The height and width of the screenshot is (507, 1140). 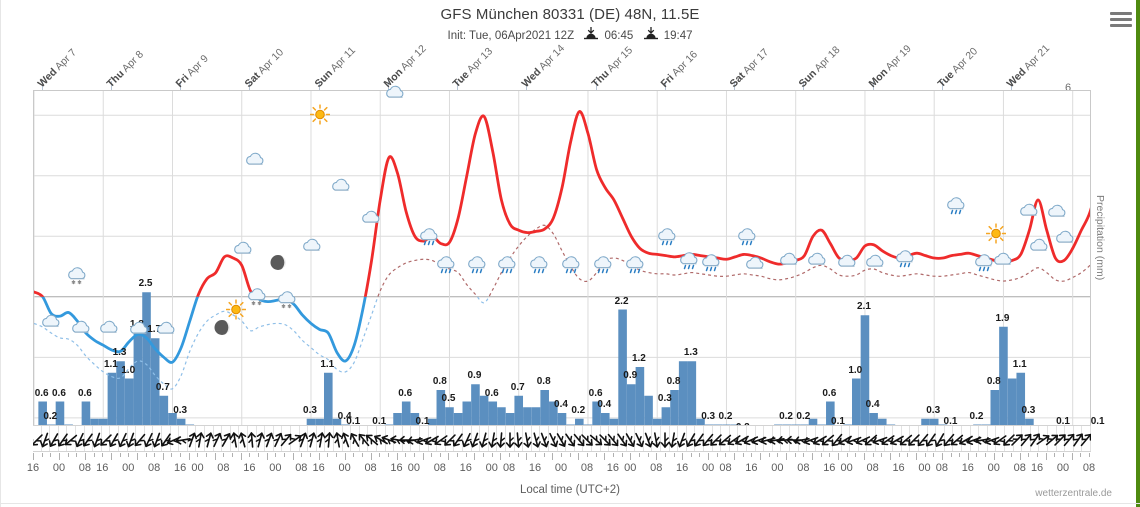 What do you see at coordinates (562, 438) in the screenshot?
I see `wind-barb-lane` at bounding box center [562, 438].